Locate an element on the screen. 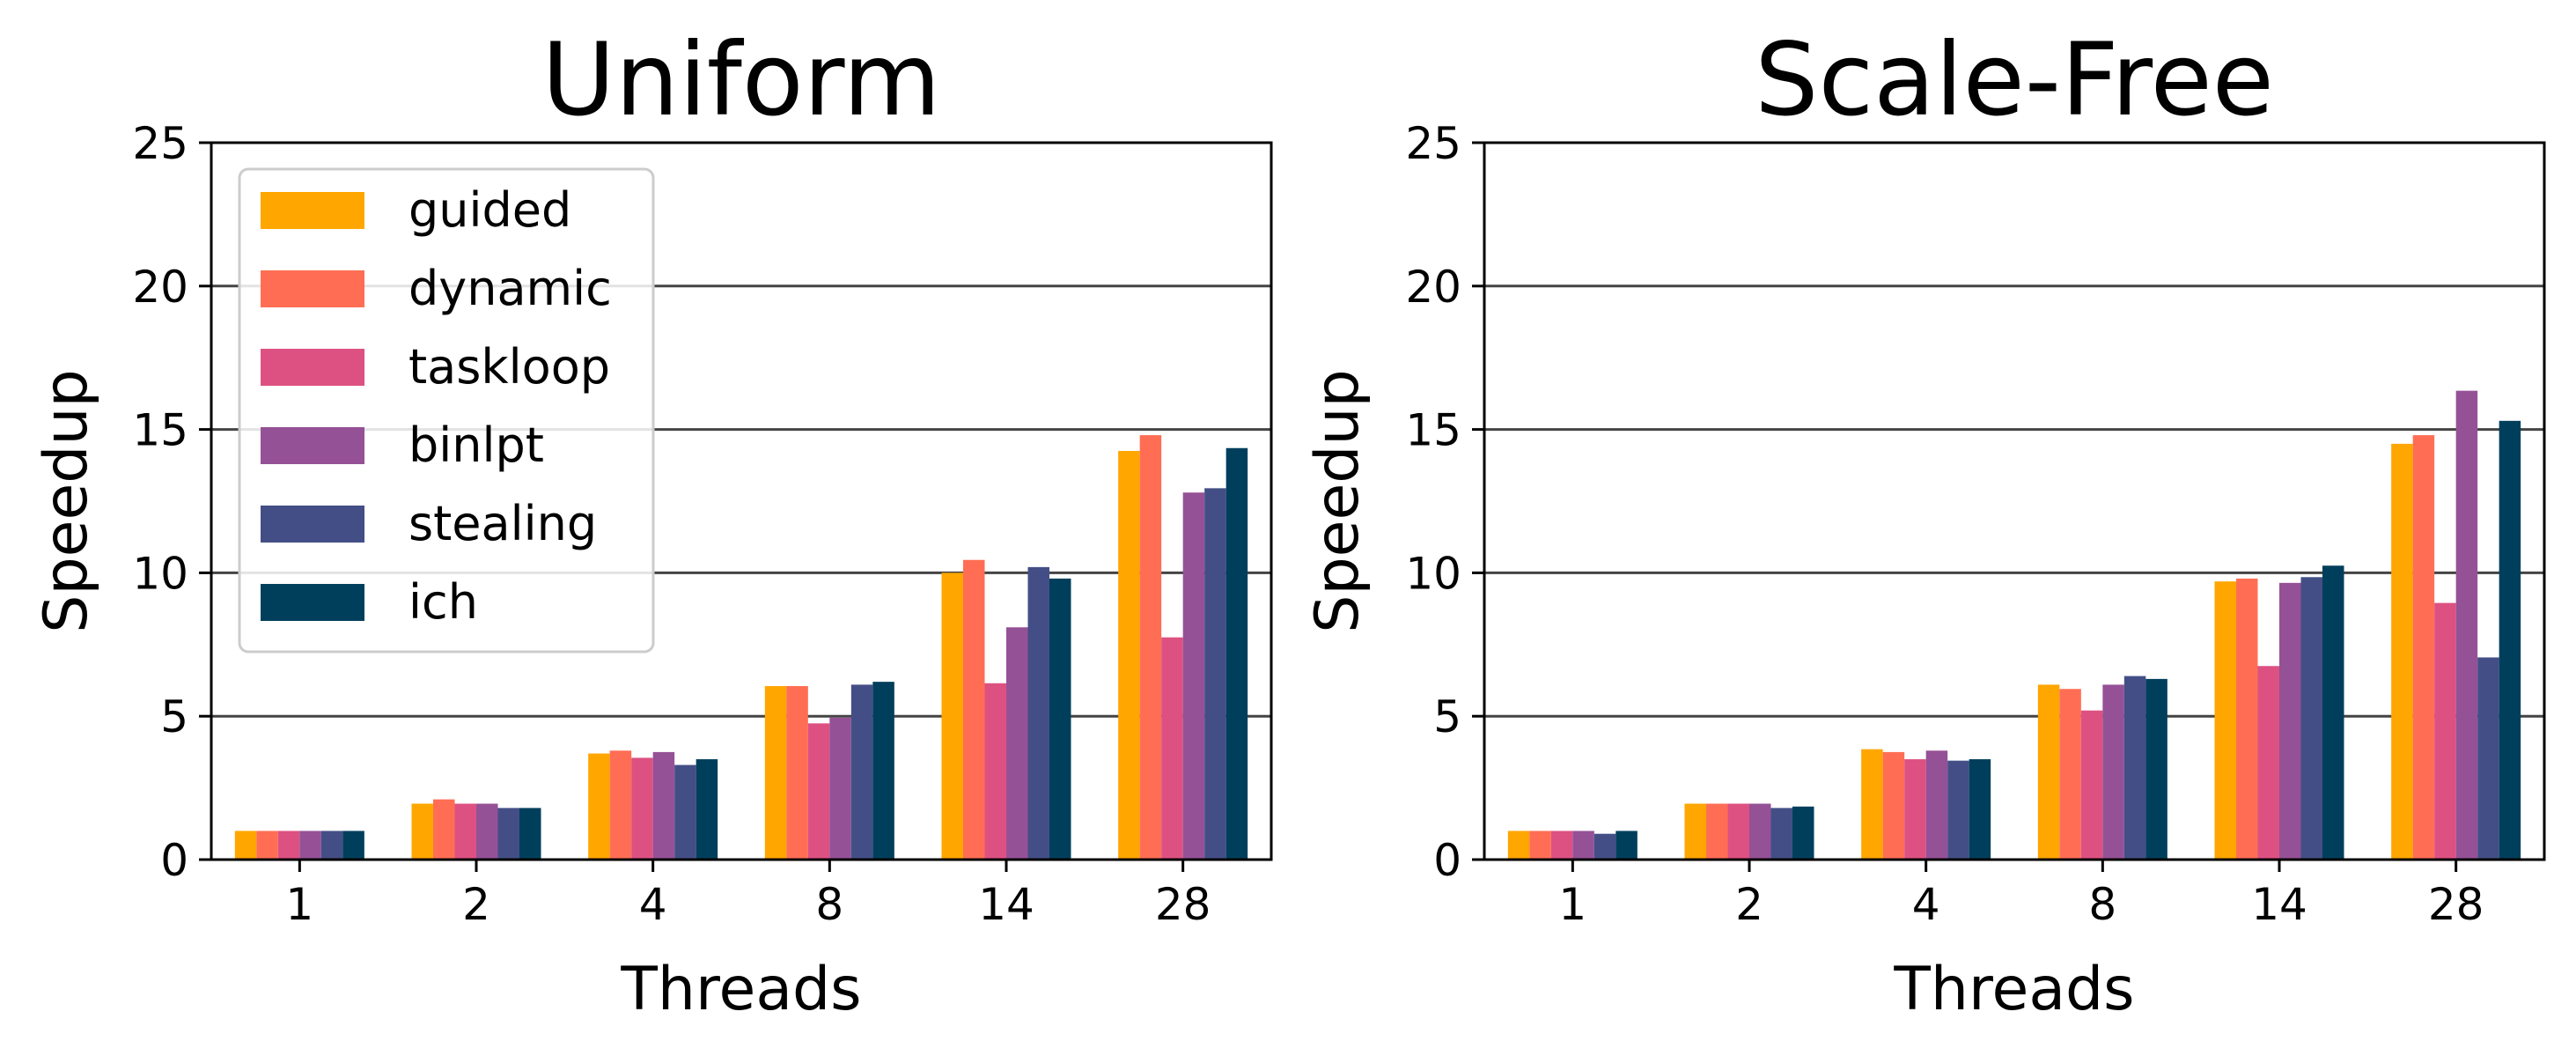 The width and height of the screenshot is (2576, 1056). legend-swatch-dynamic is located at coordinates (313, 289).